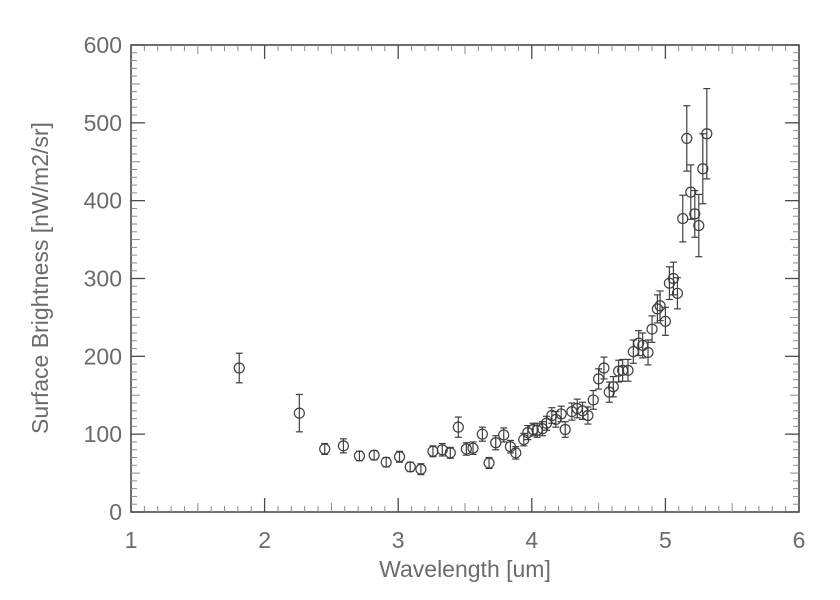 The height and width of the screenshot is (600, 840). Describe the element at coordinates (103, 356) in the screenshot. I see `y-tick-label: 200` at that location.